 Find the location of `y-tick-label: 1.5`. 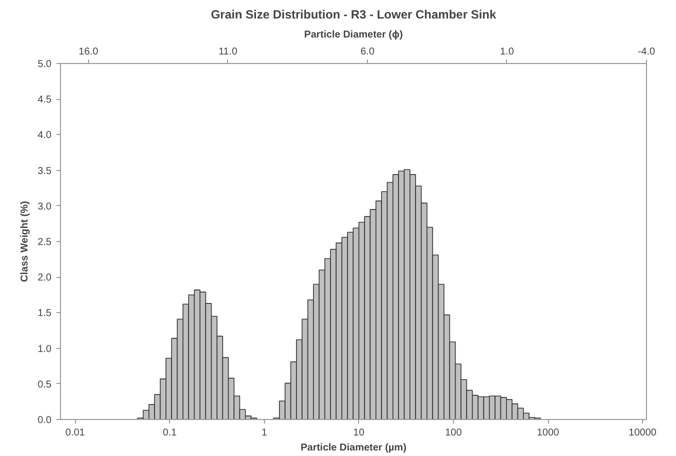

y-tick-label: 1.5 is located at coordinates (45, 314).